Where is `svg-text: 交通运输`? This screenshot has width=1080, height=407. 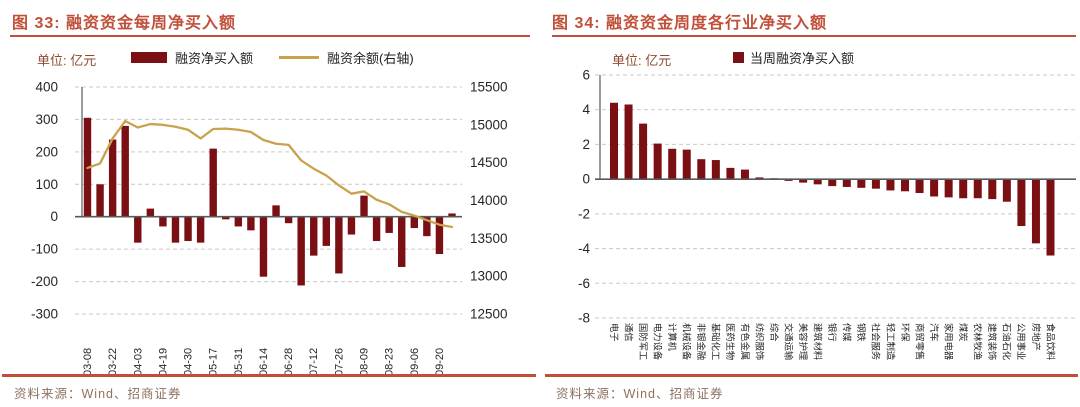 svg-text: 交通运输 is located at coordinates (788, 342).